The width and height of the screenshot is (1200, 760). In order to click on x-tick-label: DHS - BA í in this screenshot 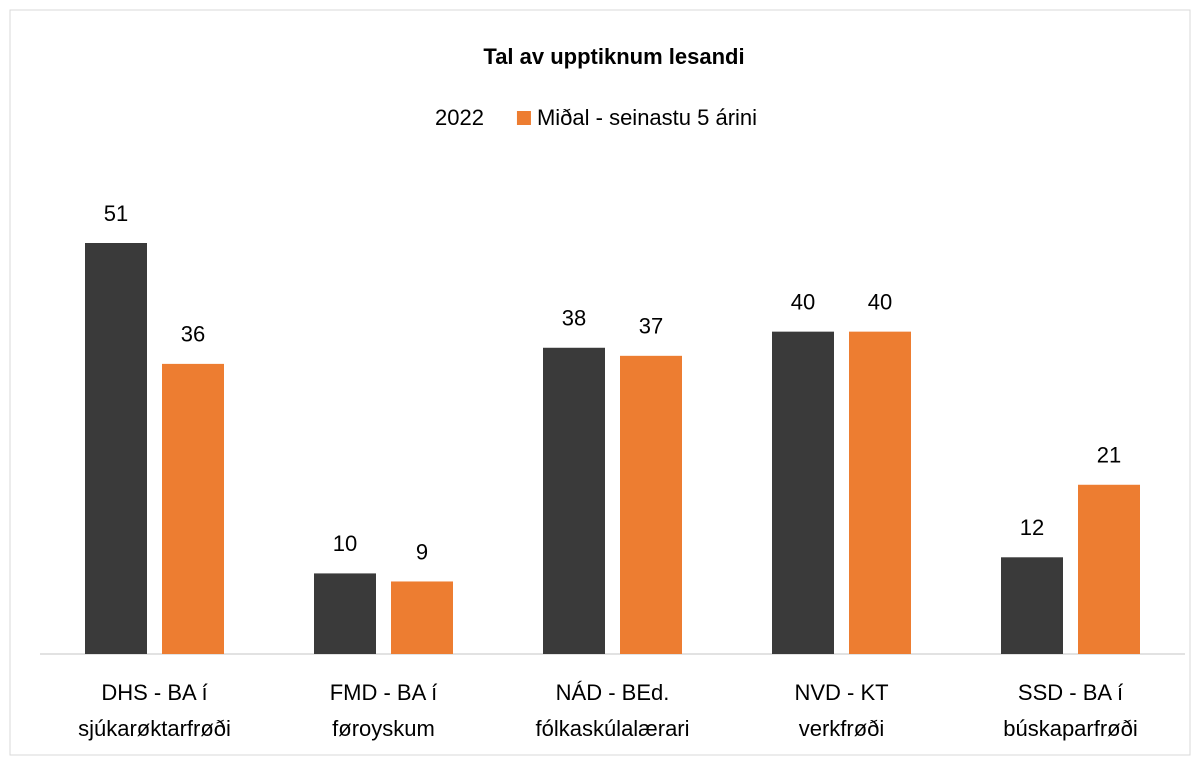, I will do `click(154, 692)`.